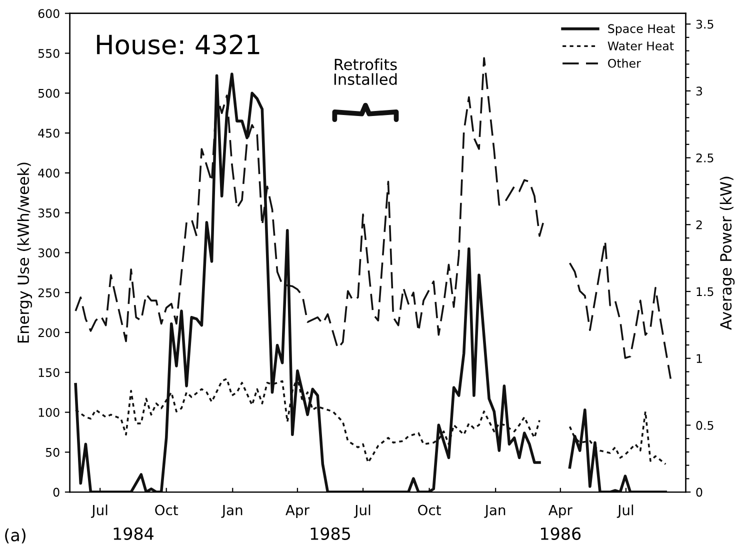  Describe the element at coordinates (561, 533) in the screenshot. I see `text: 1986` at that location.